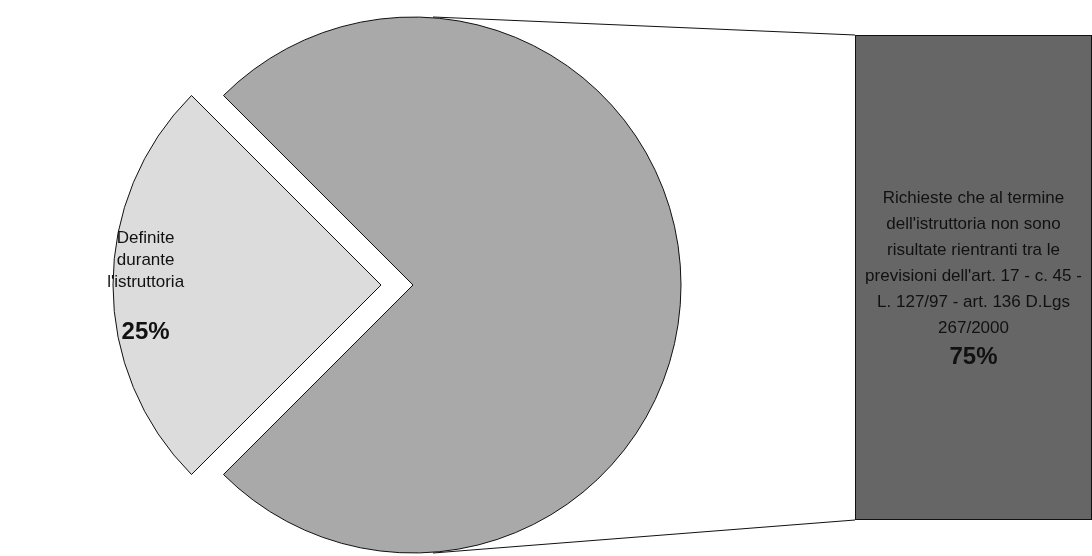 This screenshot has width=1092, height=556. Describe the element at coordinates (145, 330) in the screenshot. I see `data-label: 25%` at that location.